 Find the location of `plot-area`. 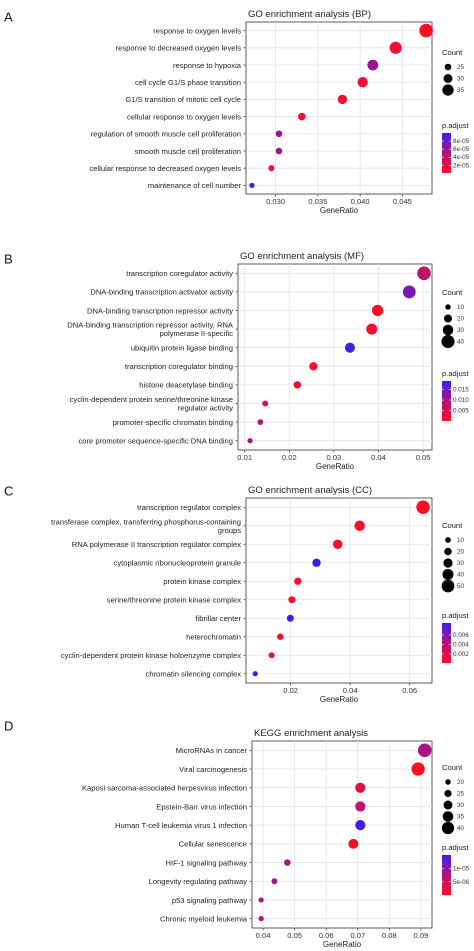

plot-area is located at coordinates (335, 357).